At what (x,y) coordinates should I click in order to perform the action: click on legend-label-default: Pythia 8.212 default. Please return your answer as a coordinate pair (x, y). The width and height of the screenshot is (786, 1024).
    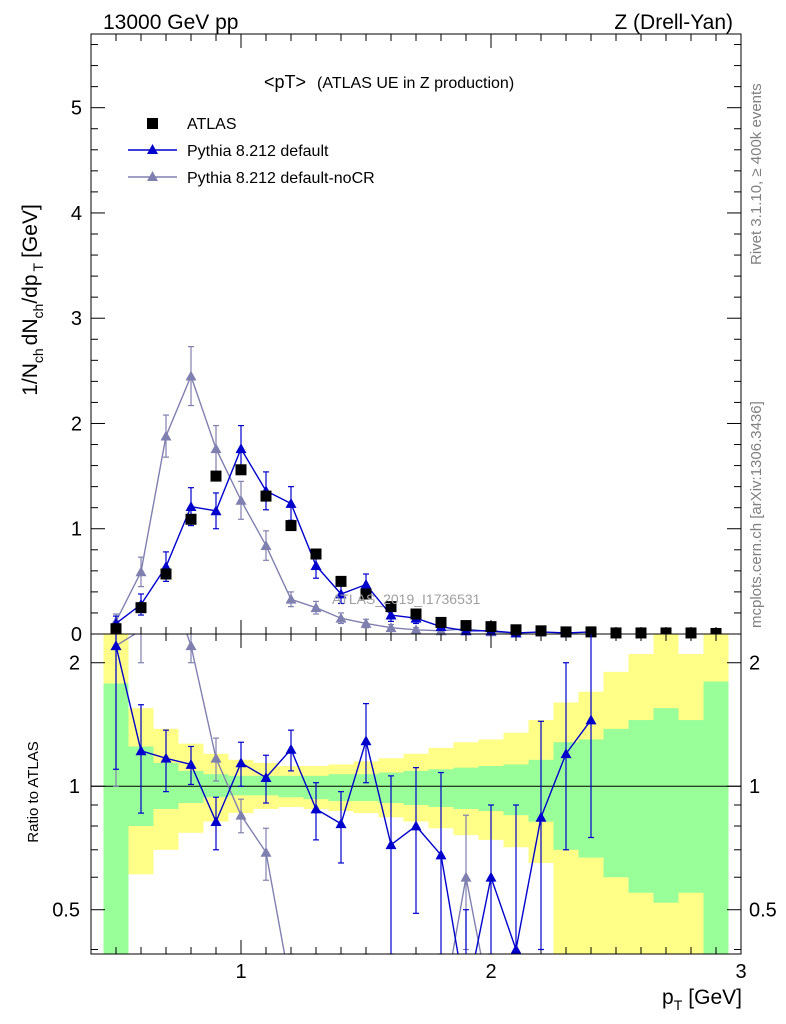
    Looking at the image, I should click on (258, 151).